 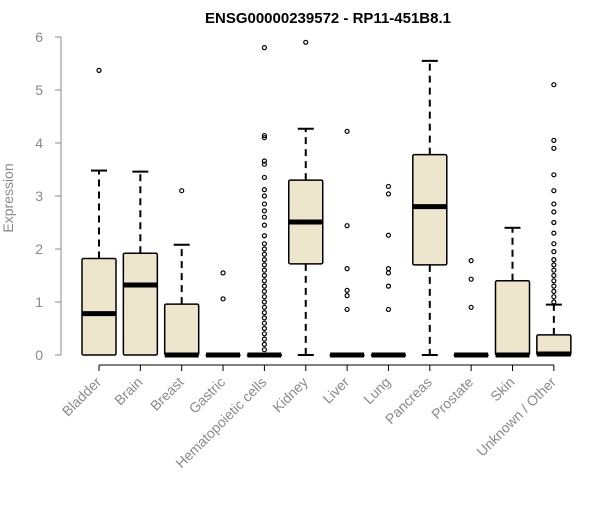 I want to click on x-tick-label: Brain, so click(x=128, y=391).